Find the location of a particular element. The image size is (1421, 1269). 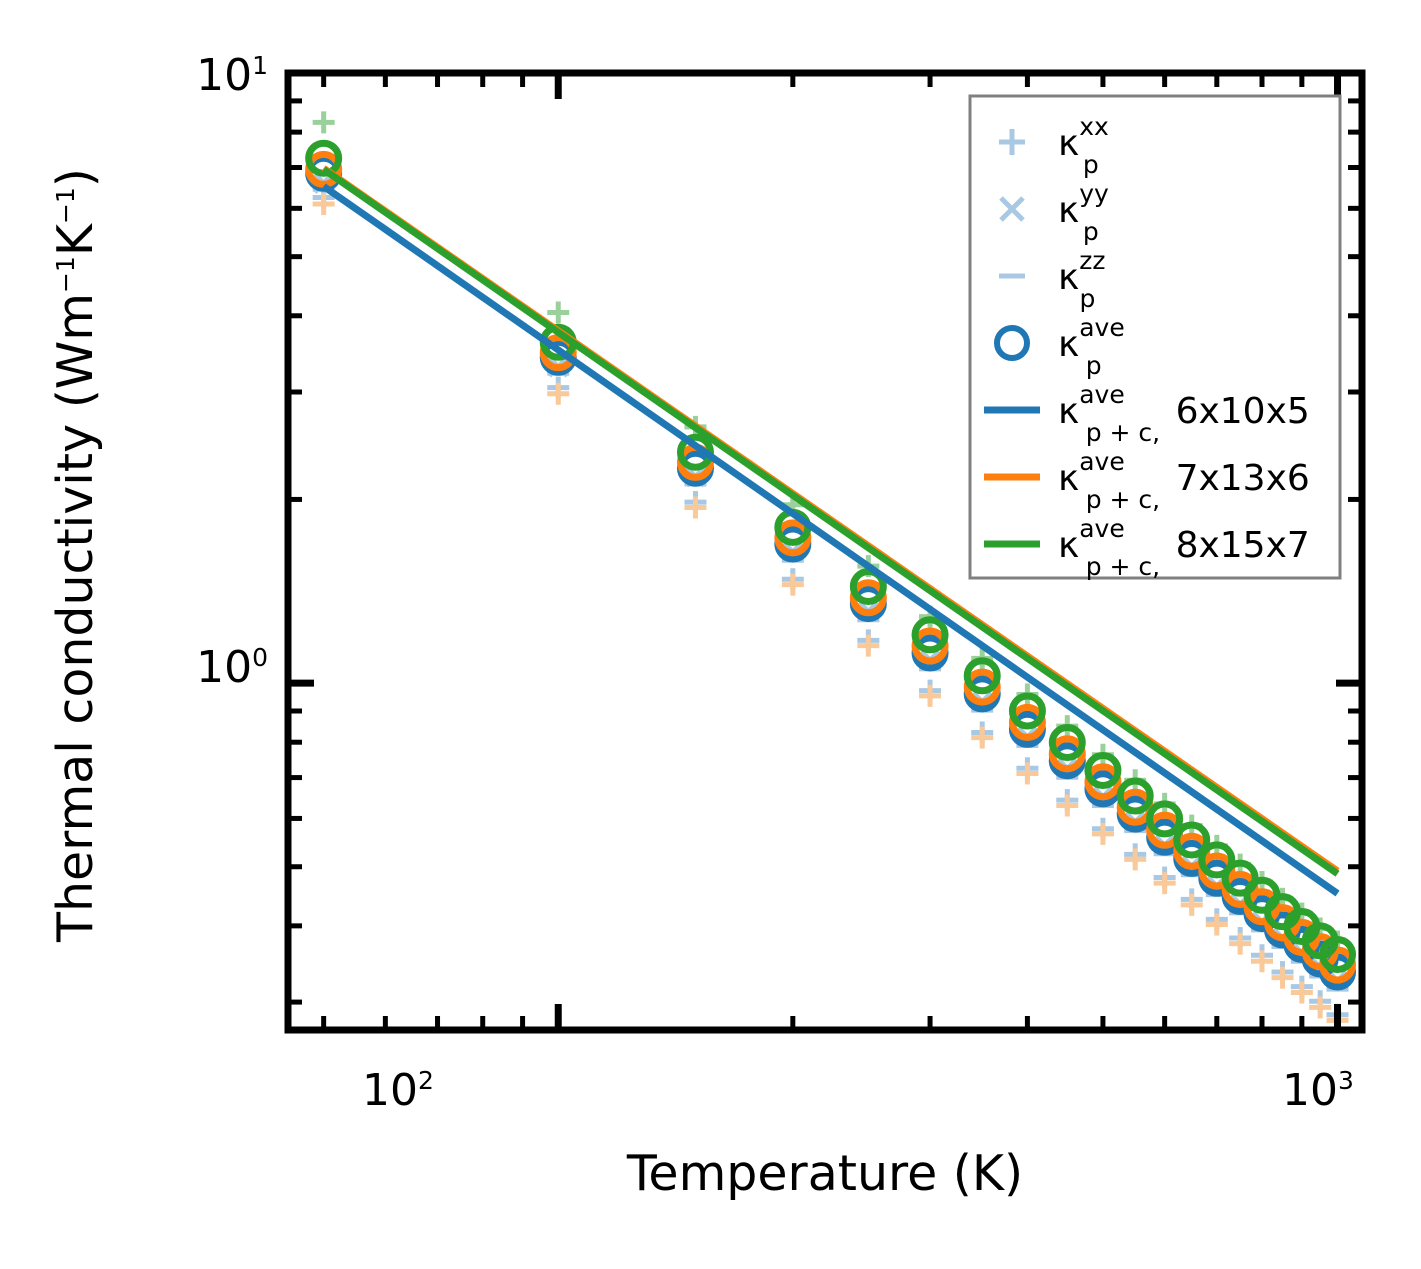

legend-entry-1: κyy p is located at coordinates (1054, 212).